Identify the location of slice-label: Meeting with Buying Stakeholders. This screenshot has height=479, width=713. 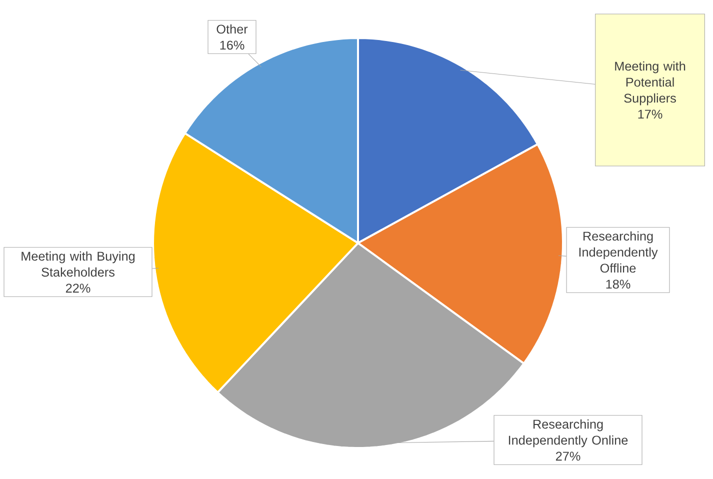
(78, 264).